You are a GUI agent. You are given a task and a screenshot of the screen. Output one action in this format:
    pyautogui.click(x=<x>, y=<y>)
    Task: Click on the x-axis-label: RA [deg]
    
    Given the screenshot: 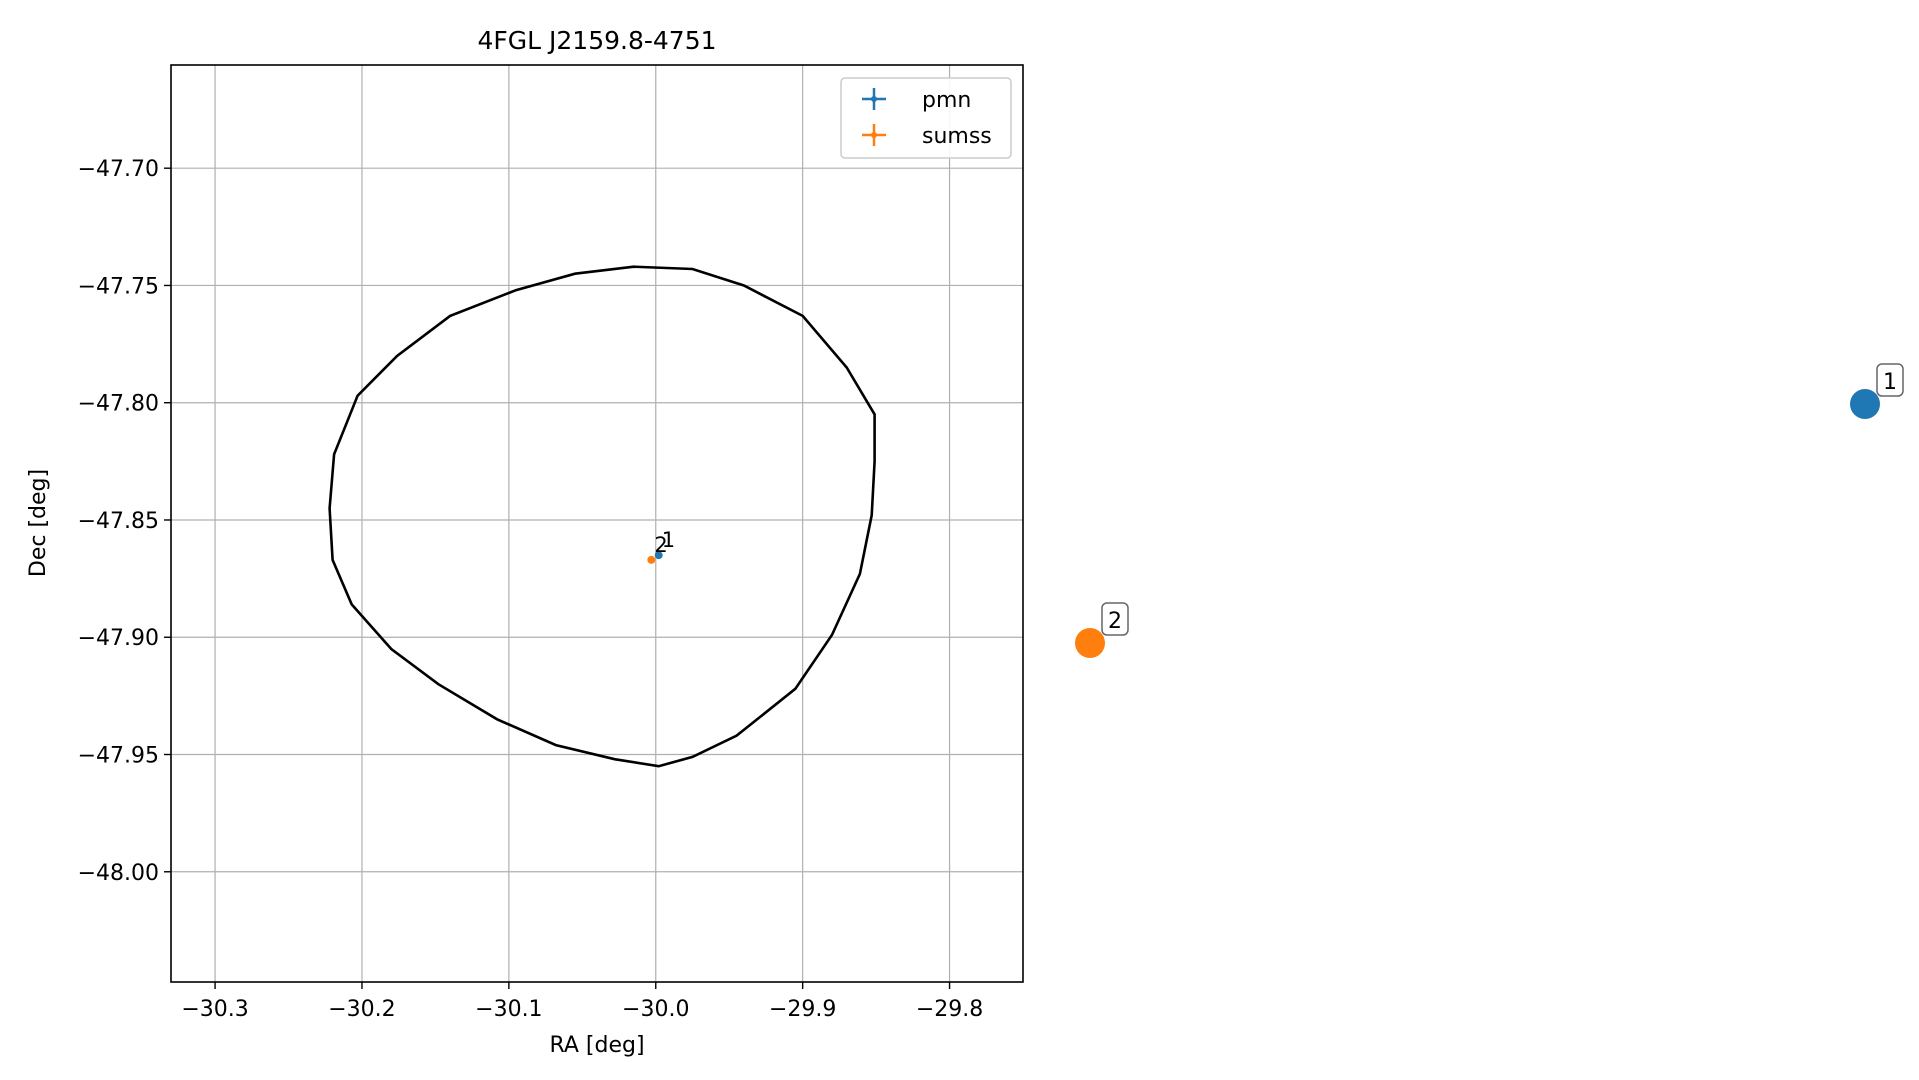 What is the action you would take?
    pyautogui.click(x=596, y=1045)
    